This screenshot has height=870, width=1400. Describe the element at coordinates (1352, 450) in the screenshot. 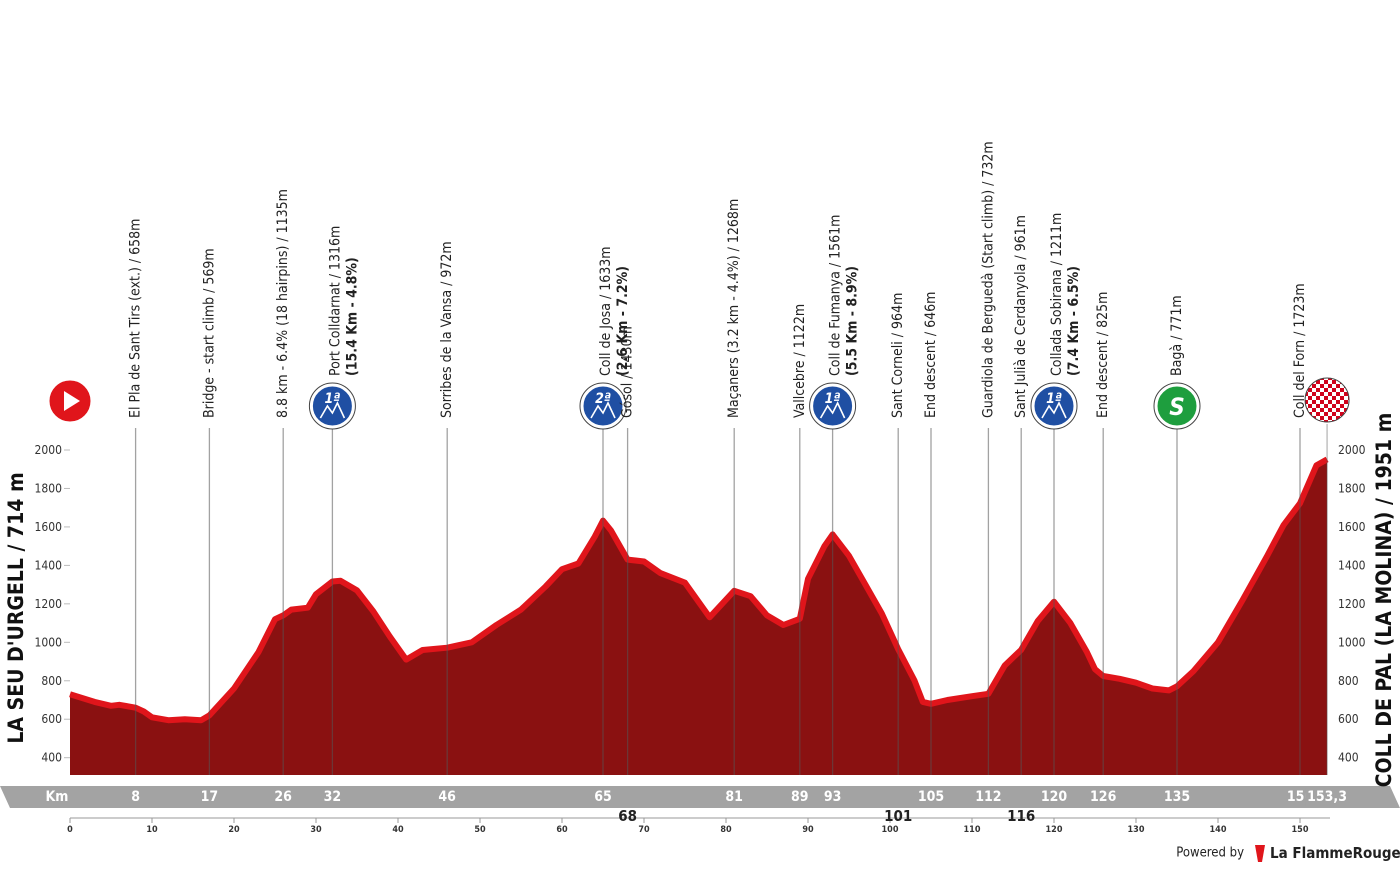

I see `y-tick-label-right: 2000` at that location.